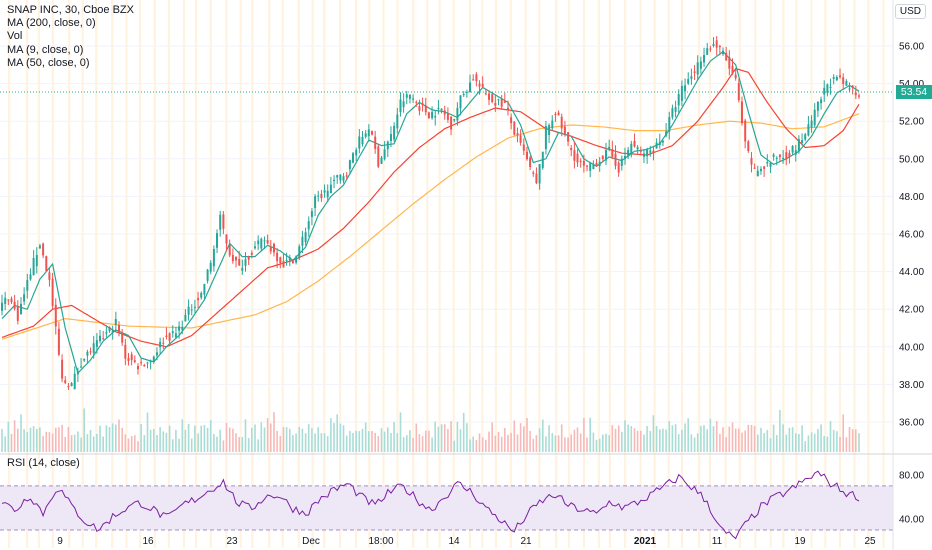 This screenshot has height=550, width=932. What do you see at coordinates (911, 423) in the screenshot?
I see `price-tick-label: 36.00` at bounding box center [911, 423].